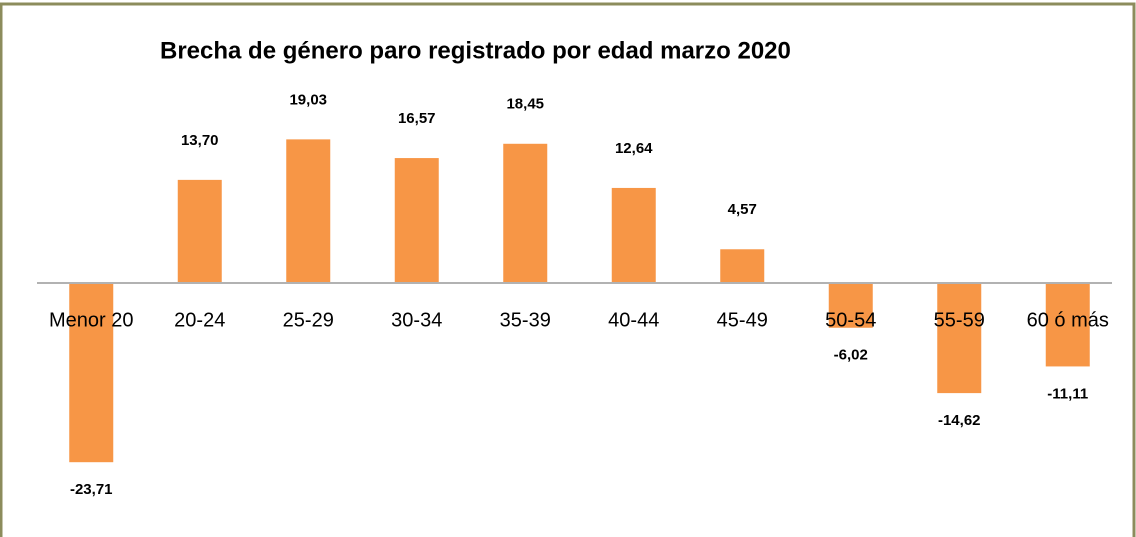  Describe the element at coordinates (525, 320) in the screenshot. I see `x-tick-label: 35-39` at that location.